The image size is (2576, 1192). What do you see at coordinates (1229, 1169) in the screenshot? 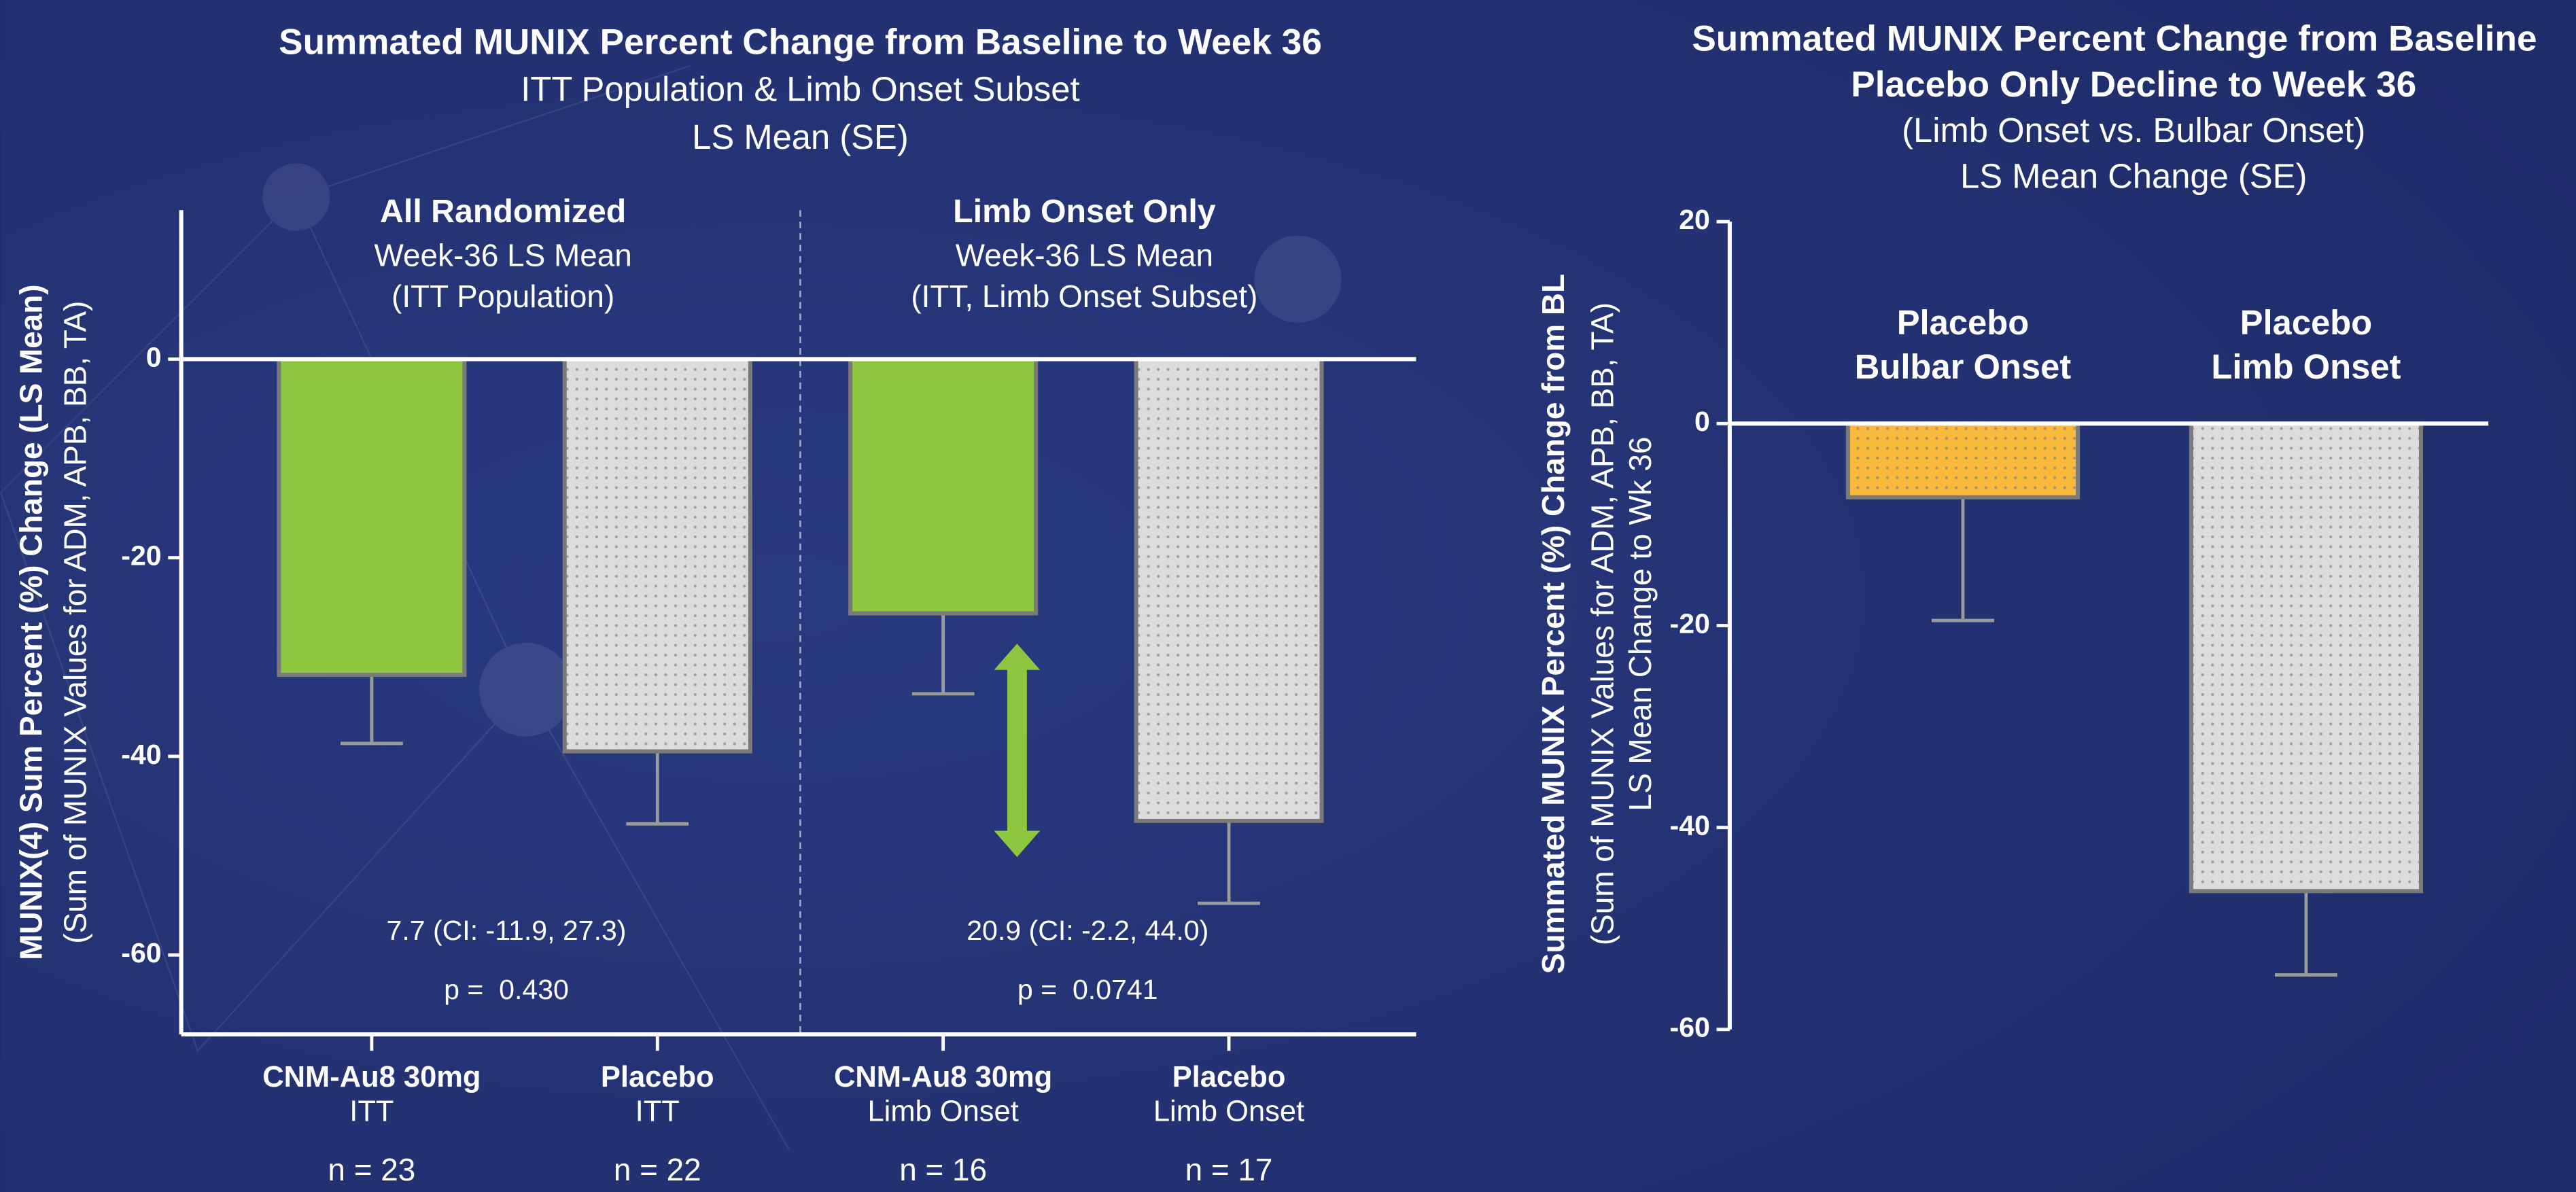
I see `sample-size-label: n = 17` at bounding box center [1229, 1169].